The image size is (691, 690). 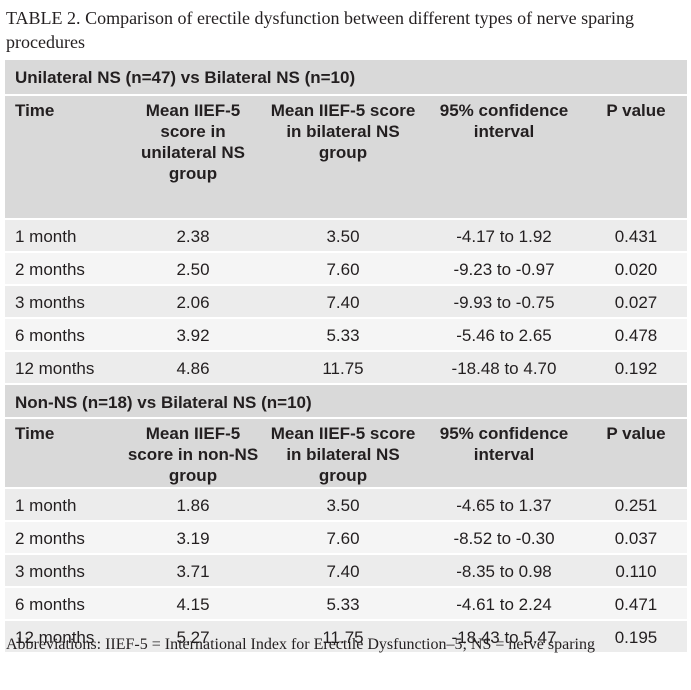 What do you see at coordinates (193, 142) in the screenshot?
I see `header-mean-group-a: Mean IIEF-5 score in unilateral NS group` at bounding box center [193, 142].